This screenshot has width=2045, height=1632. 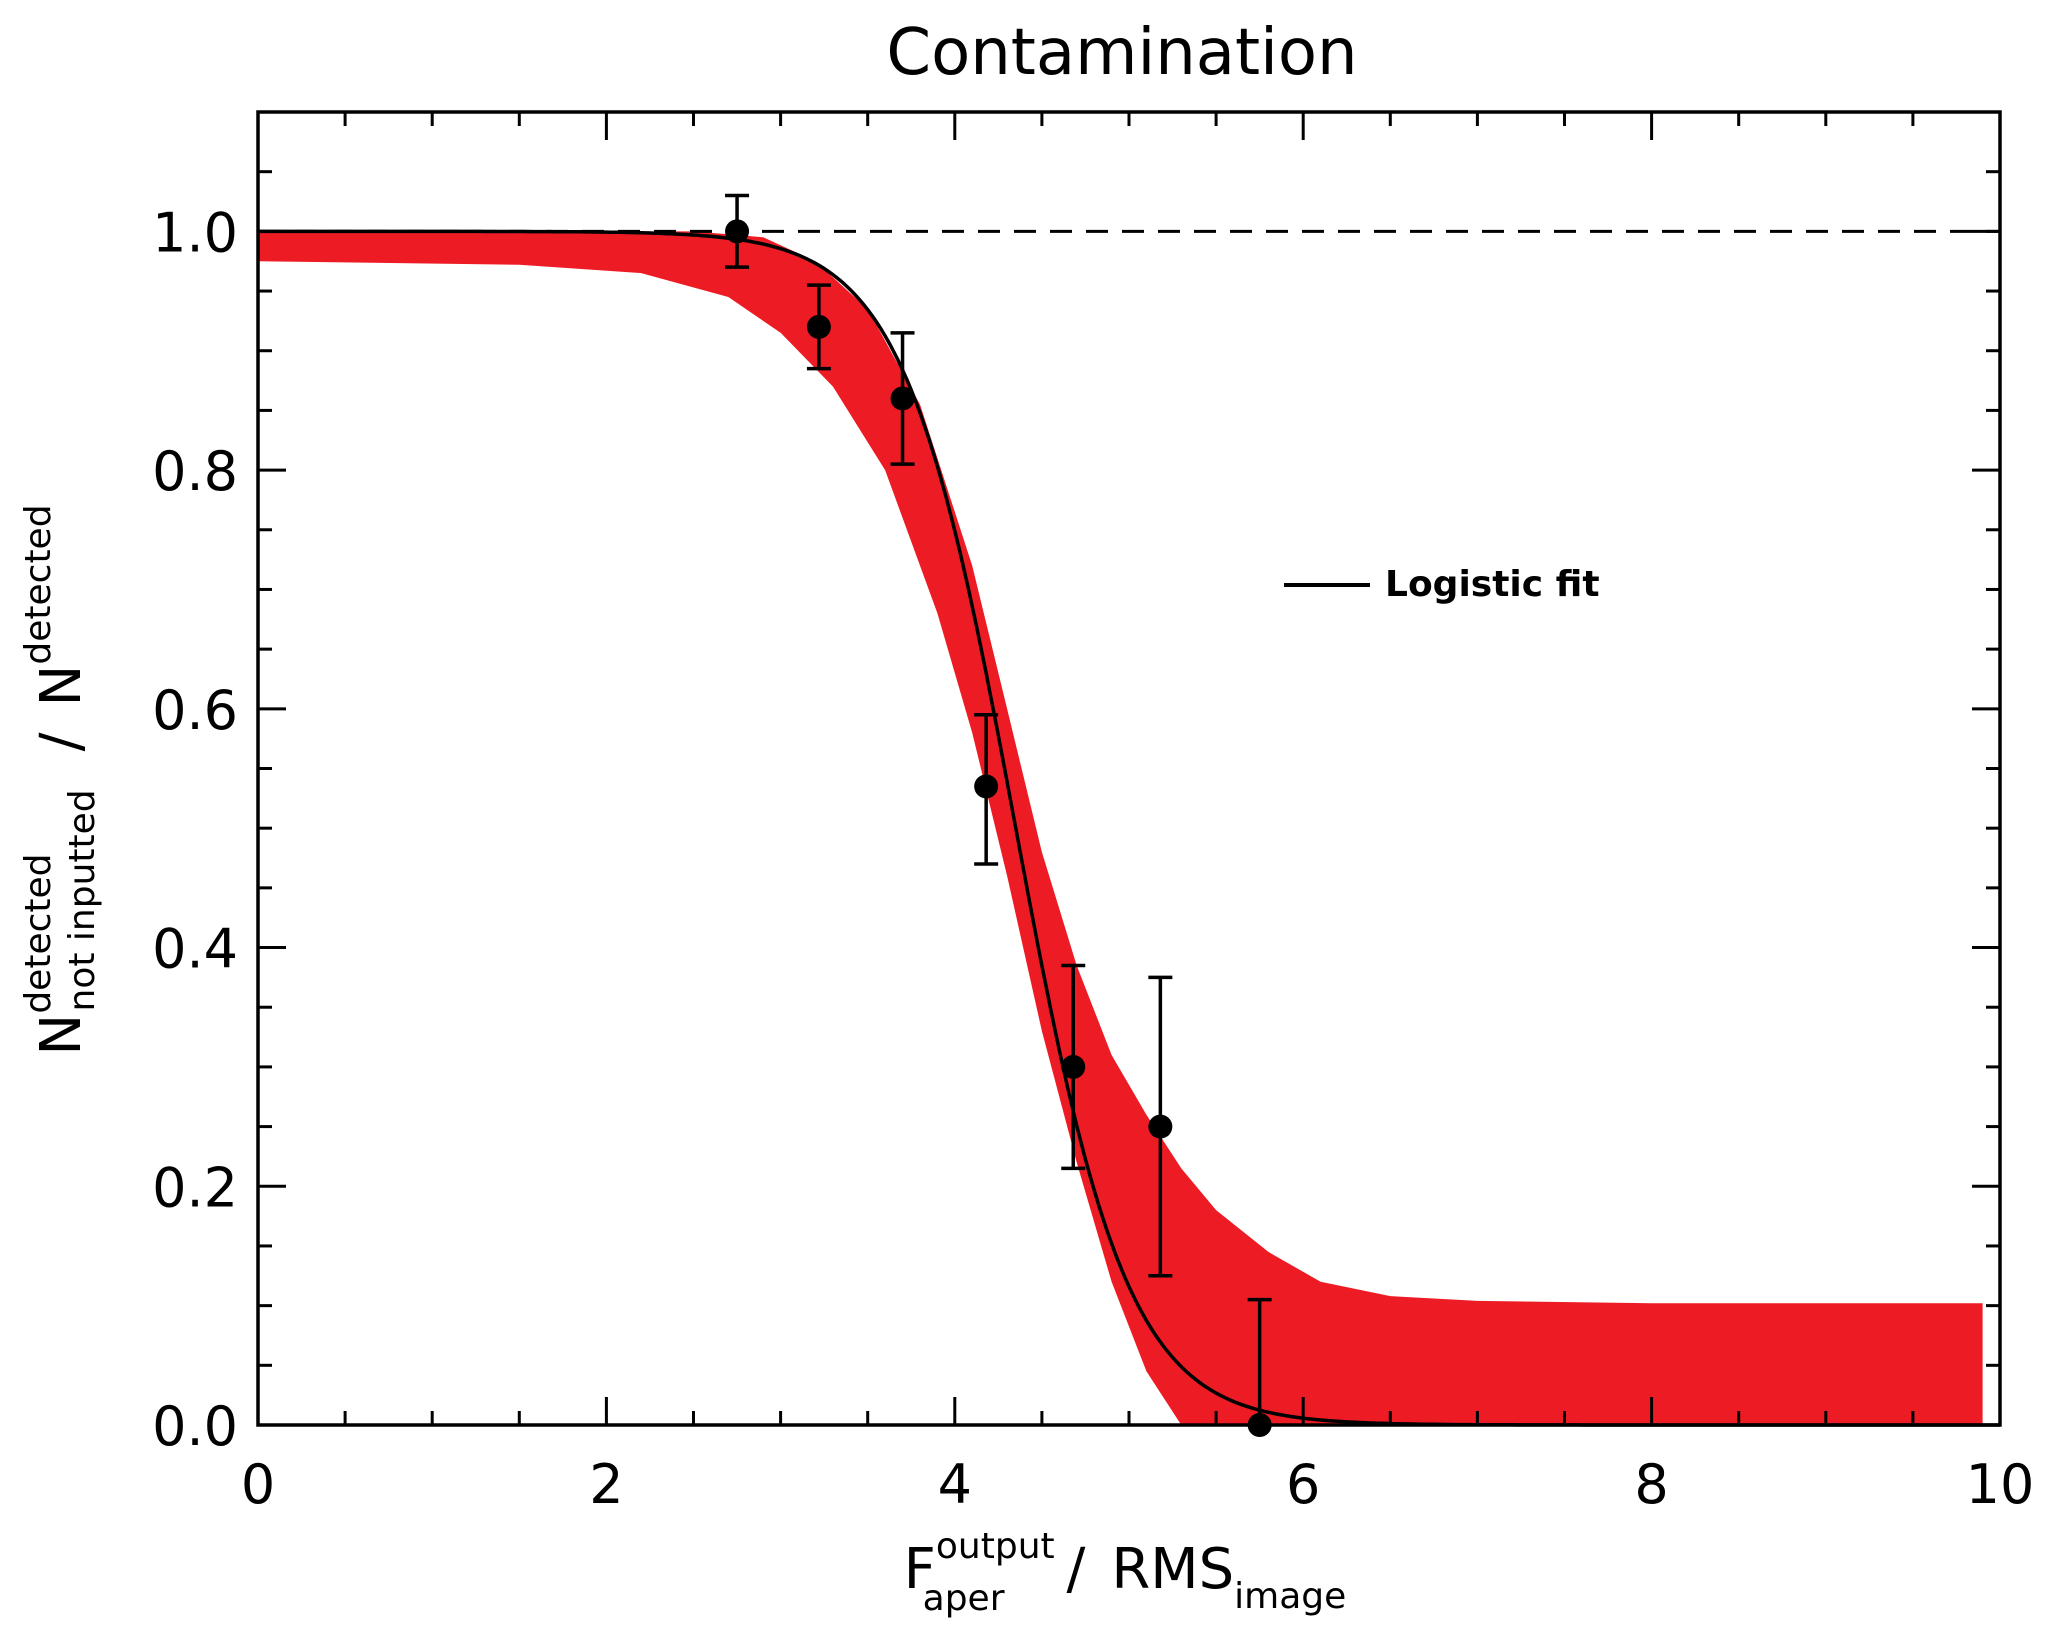 I want to click on svg-text:Ndetectednot inputted/Ndetecte: Ndetectednot inputted/Ndetected, so click(x=60, y=779).